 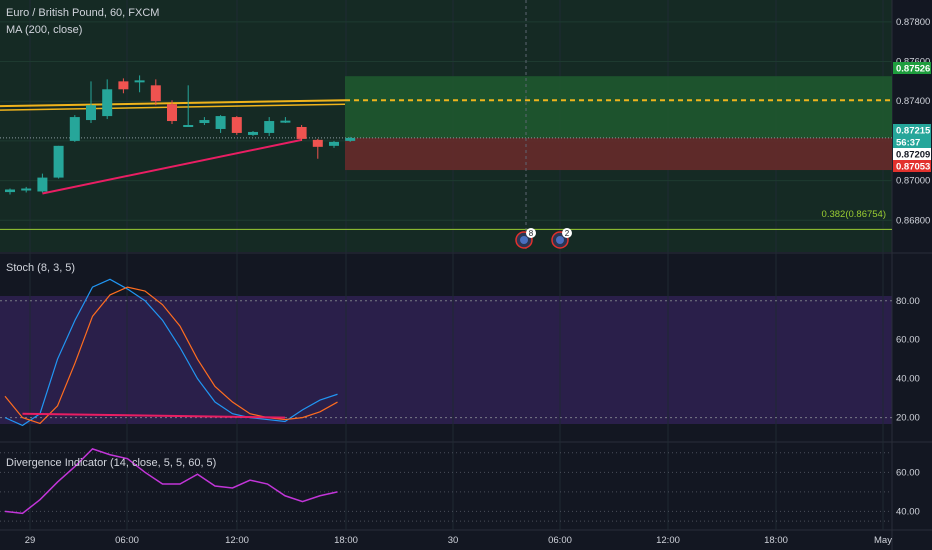 I want to click on price-tick-label: 0.86800, so click(x=913, y=220).